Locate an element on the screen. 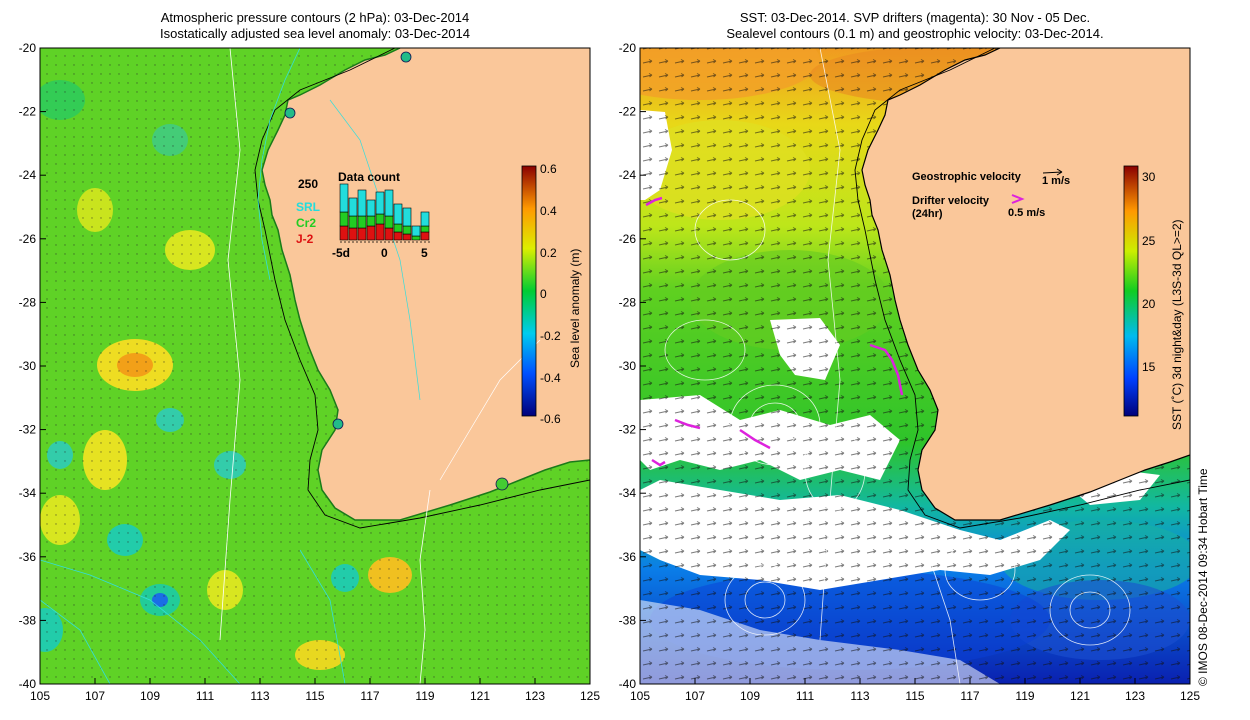 This screenshot has height=720, width=1250. data-count-inset is located at coordinates (385, 213).